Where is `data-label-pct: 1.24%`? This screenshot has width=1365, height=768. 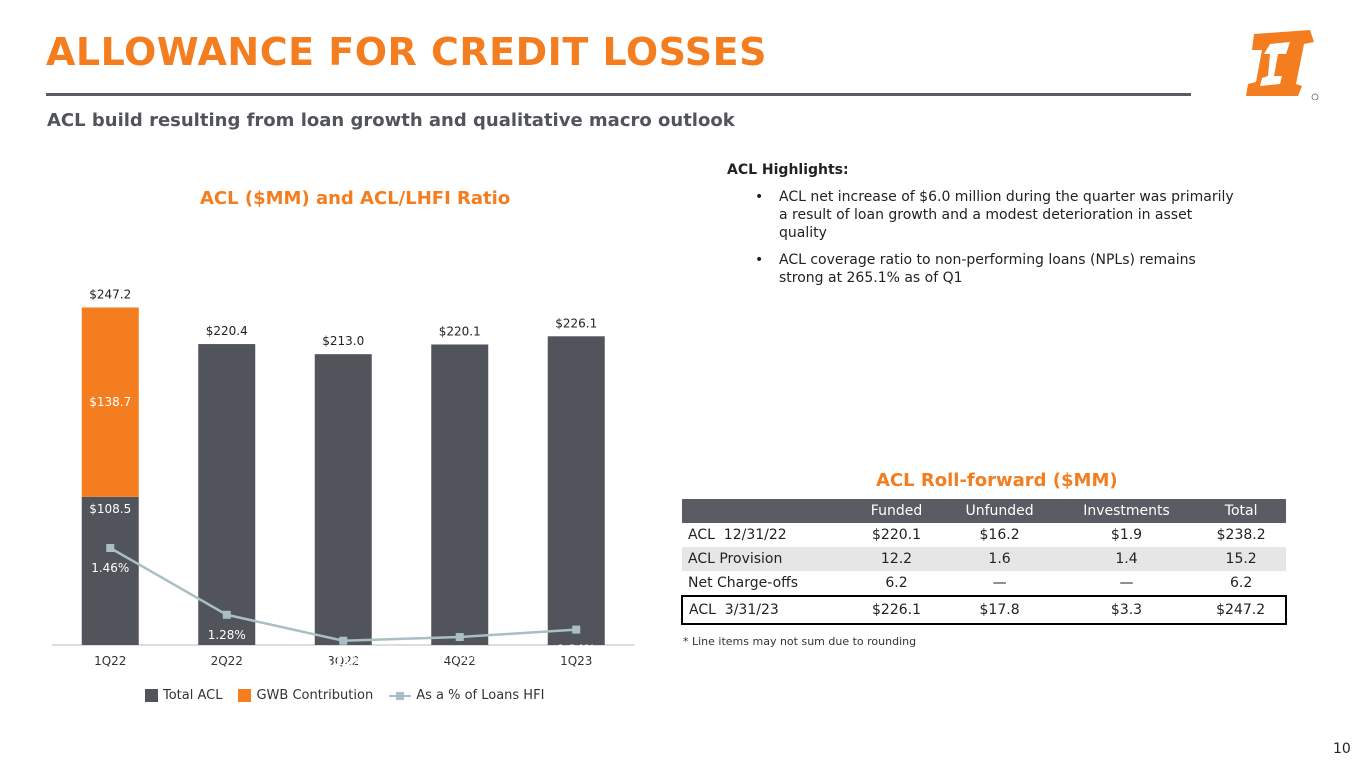 data-label-pct: 1.24% is located at coordinates (576, 650).